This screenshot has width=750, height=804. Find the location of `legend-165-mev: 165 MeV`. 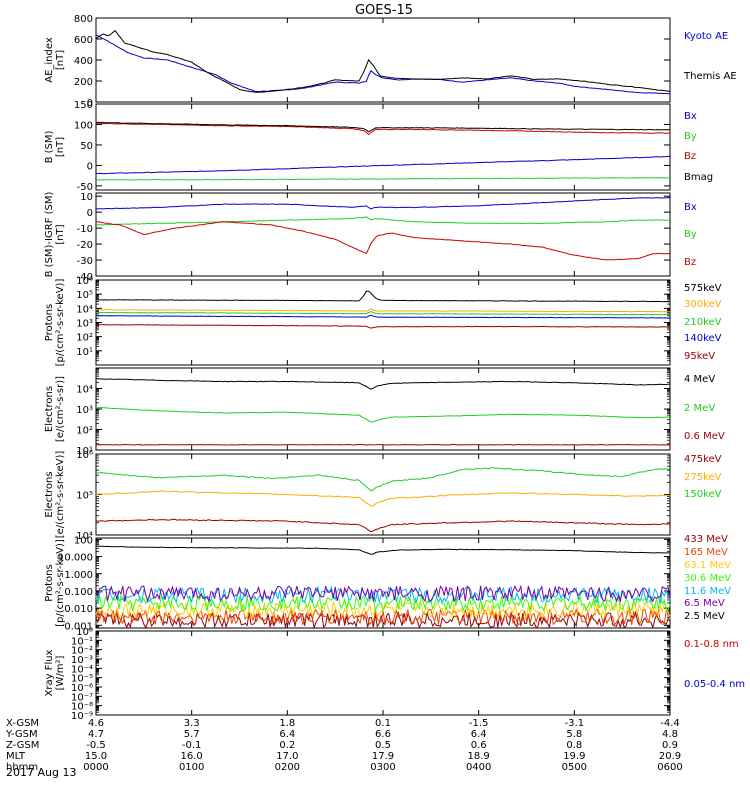

legend-165-mev: 165 MeV is located at coordinates (706, 552).